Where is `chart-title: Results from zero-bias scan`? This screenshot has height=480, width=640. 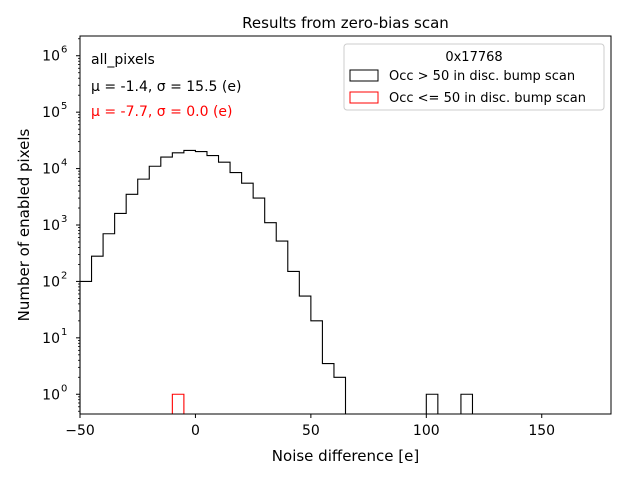 chart-title: Results from zero-bias scan is located at coordinates (345, 23).